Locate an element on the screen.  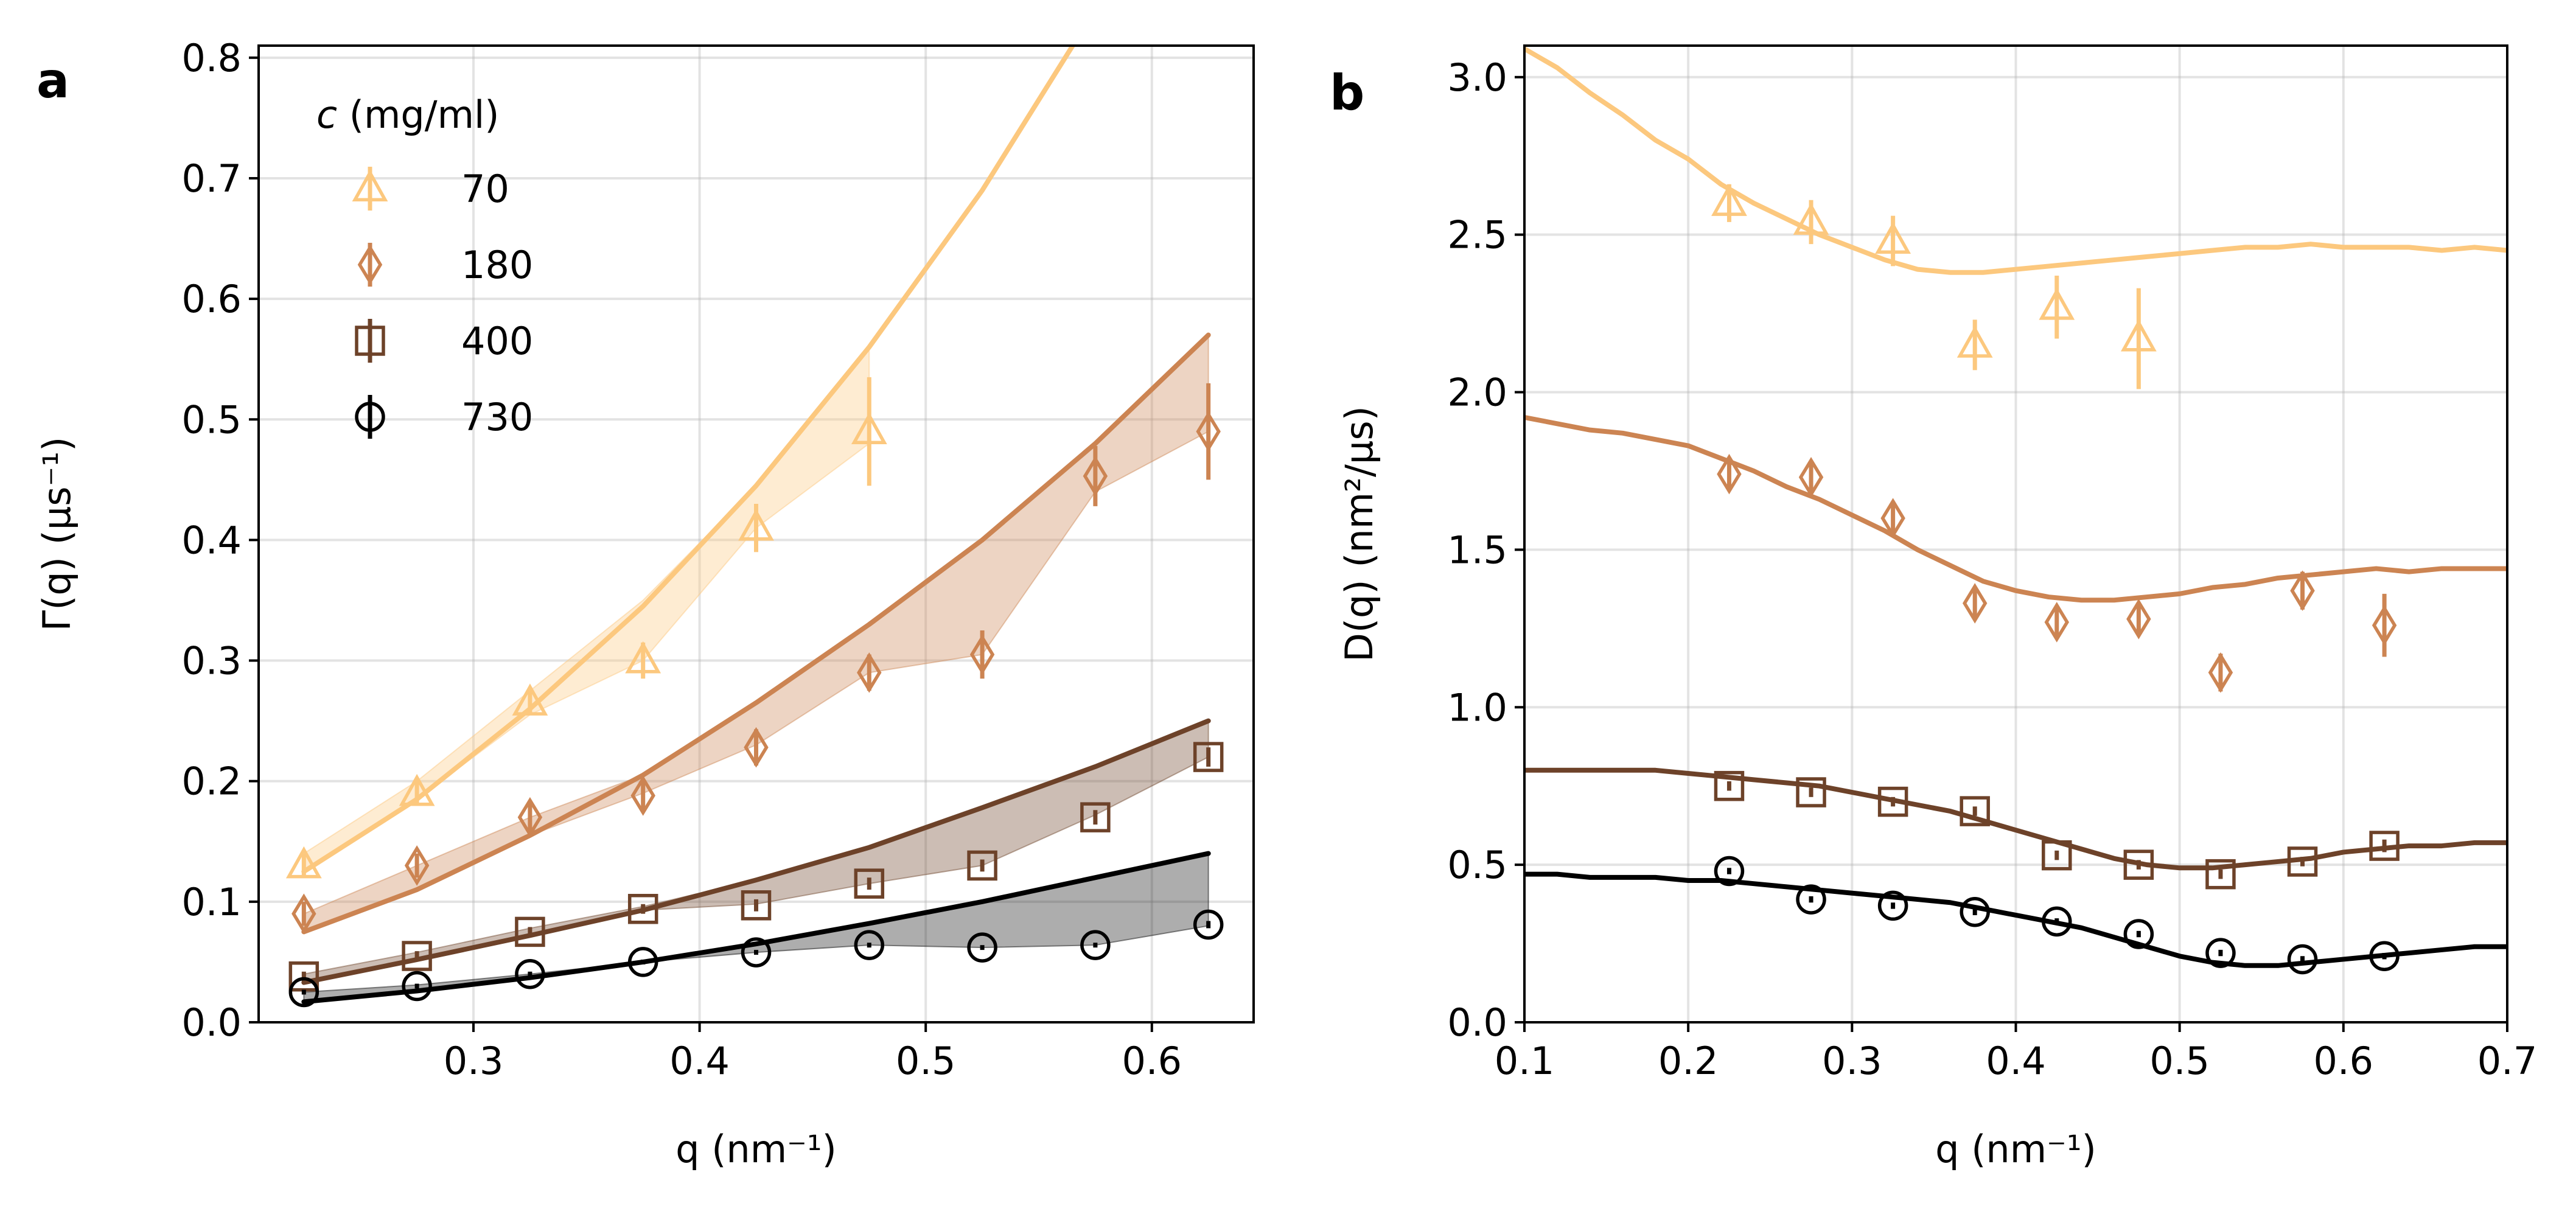
legend-label: 180 is located at coordinates (497, 265).